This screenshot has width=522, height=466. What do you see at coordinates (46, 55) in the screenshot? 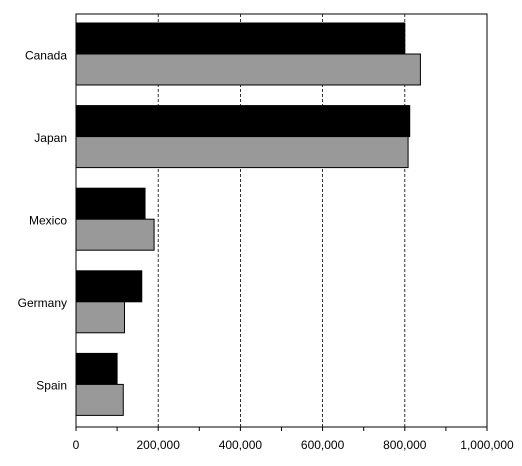
I see `category-label: Canada` at bounding box center [46, 55].